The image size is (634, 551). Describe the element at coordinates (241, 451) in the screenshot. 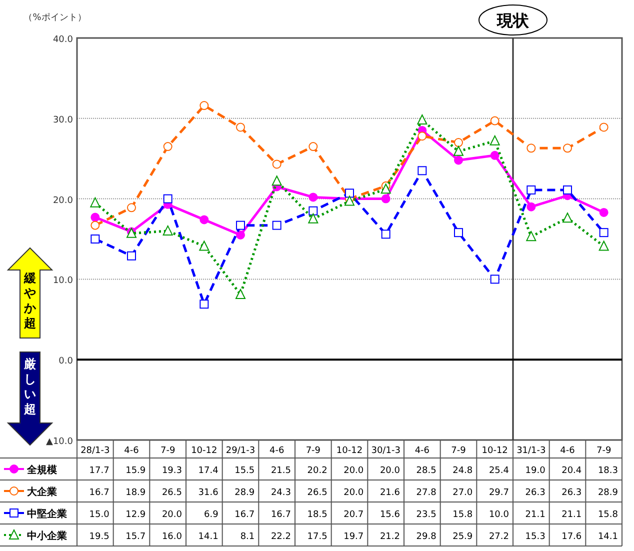

I see `x-tick-label: 29/1-3` at that location.